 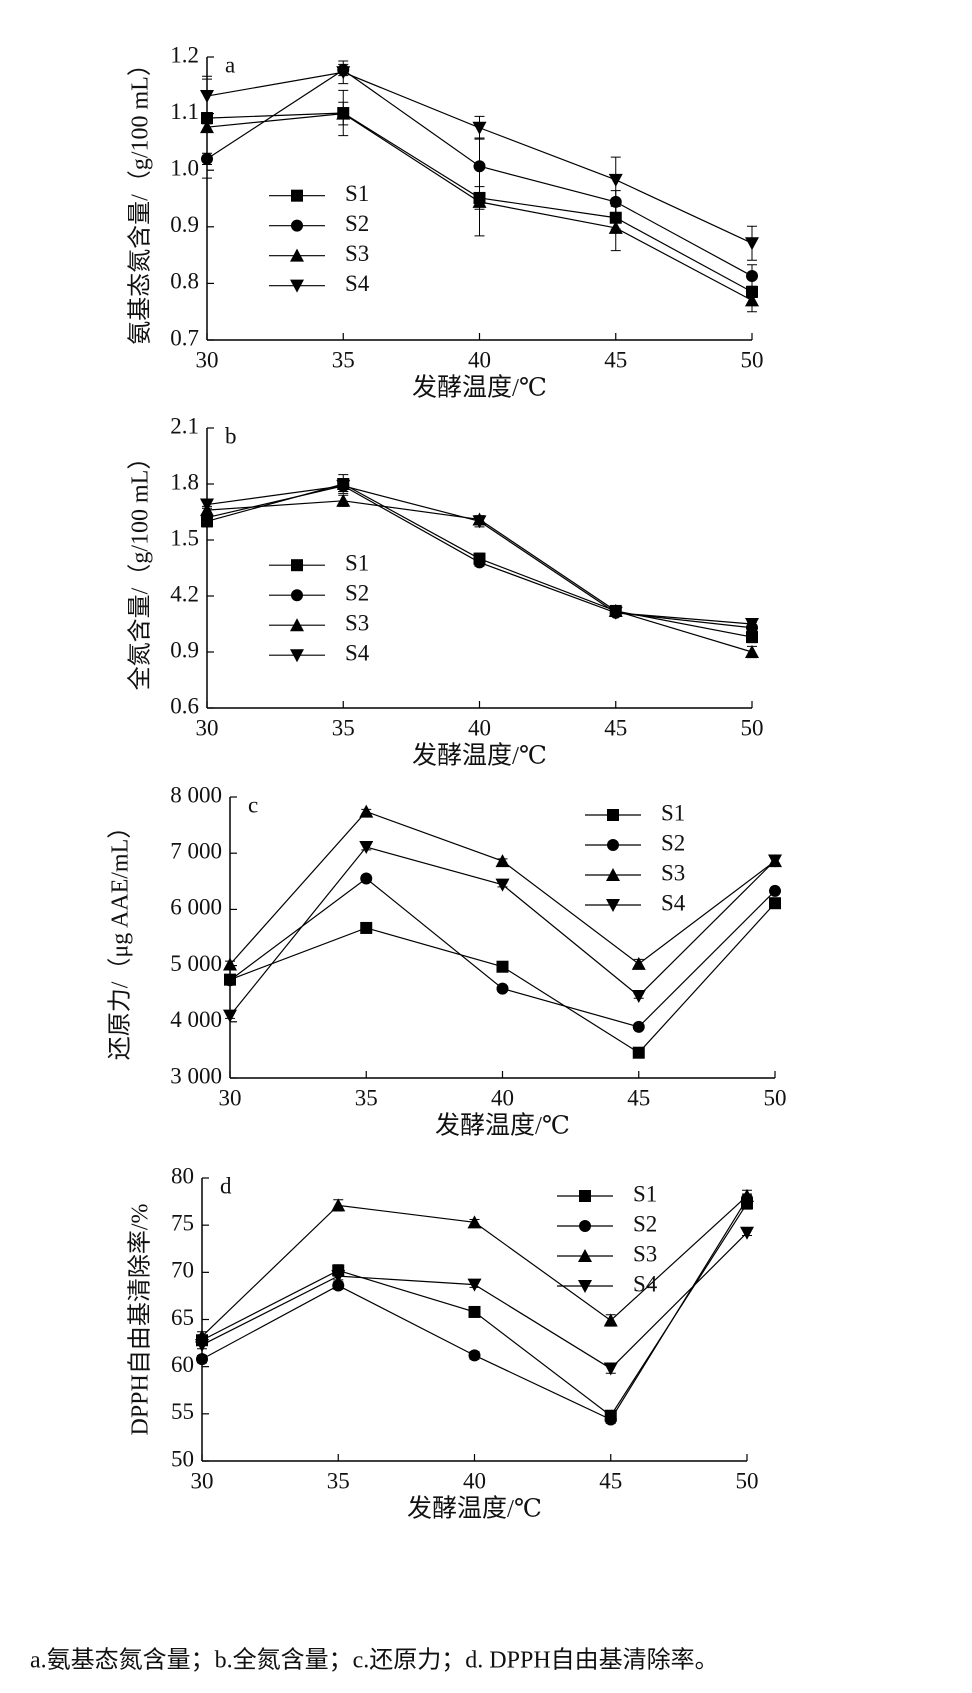 What do you see at coordinates (196, 850) in the screenshot?
I see `y-tick-label: 7 000` at bounding box center [196, 850].